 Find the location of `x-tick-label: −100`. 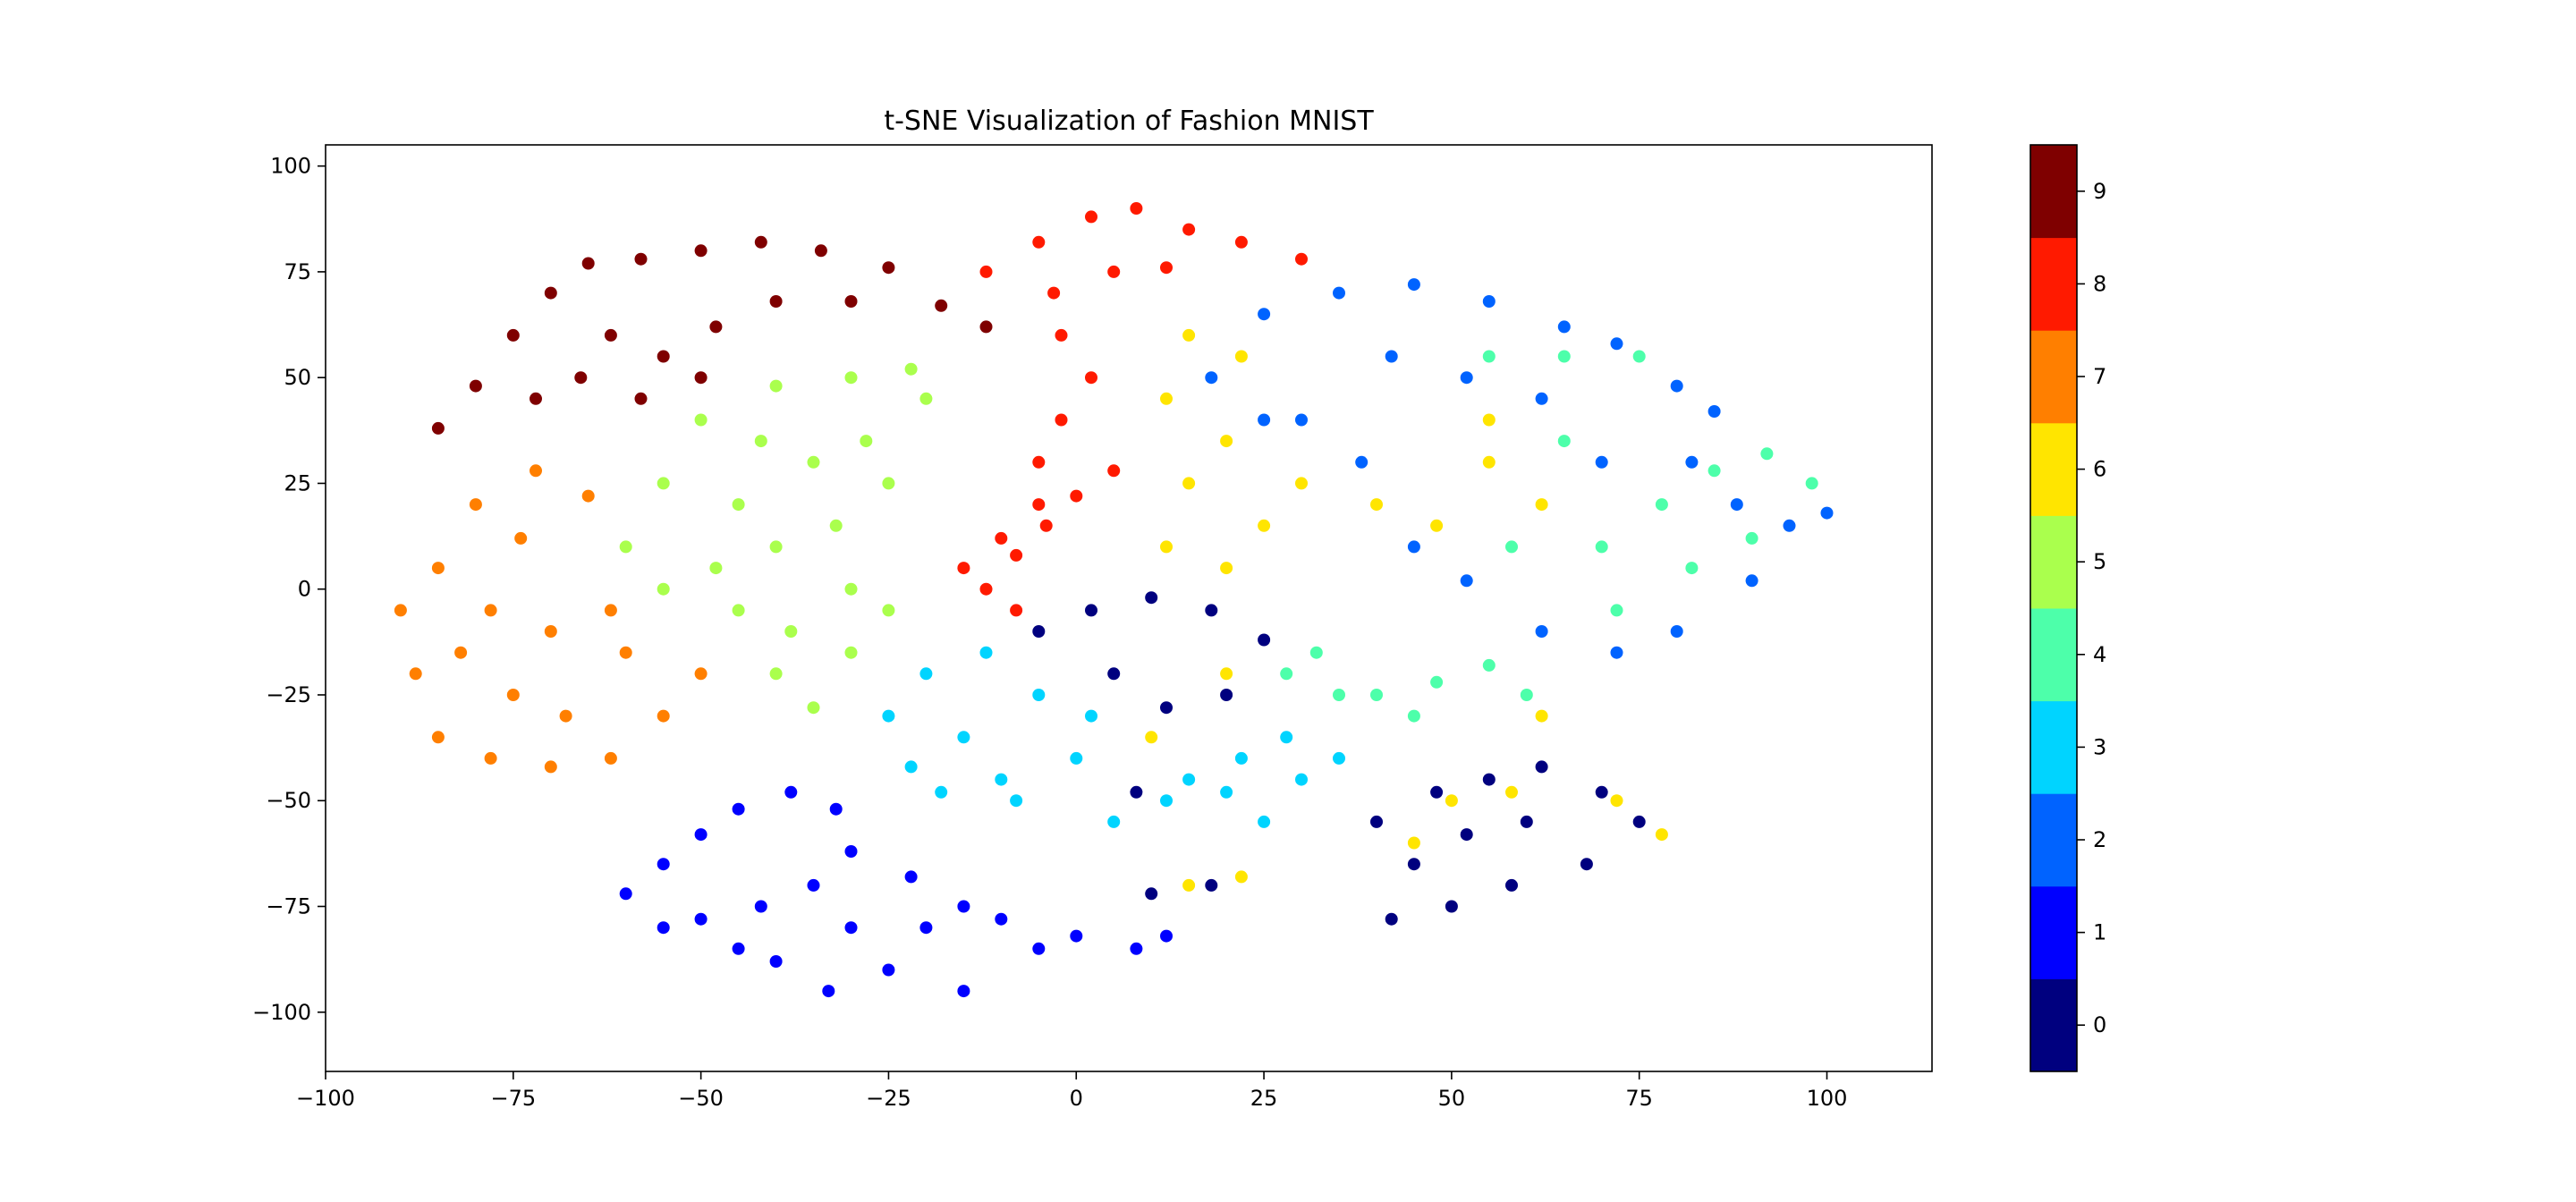

x-tick-label: −100 is located at coordinates (325, 1098).